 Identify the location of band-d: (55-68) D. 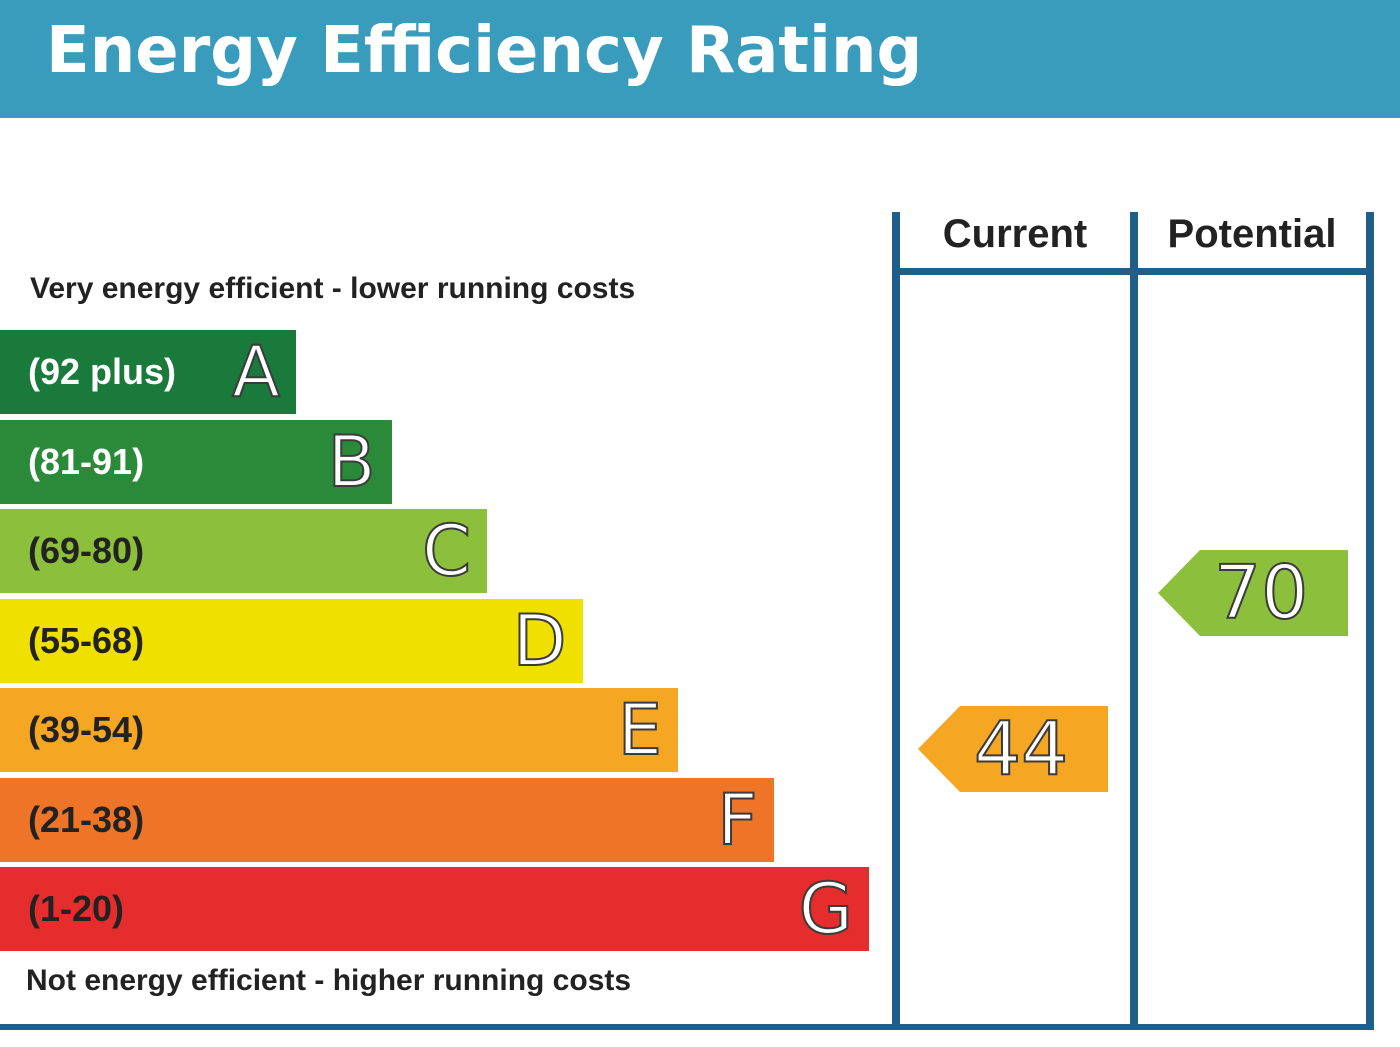
(291, 640).